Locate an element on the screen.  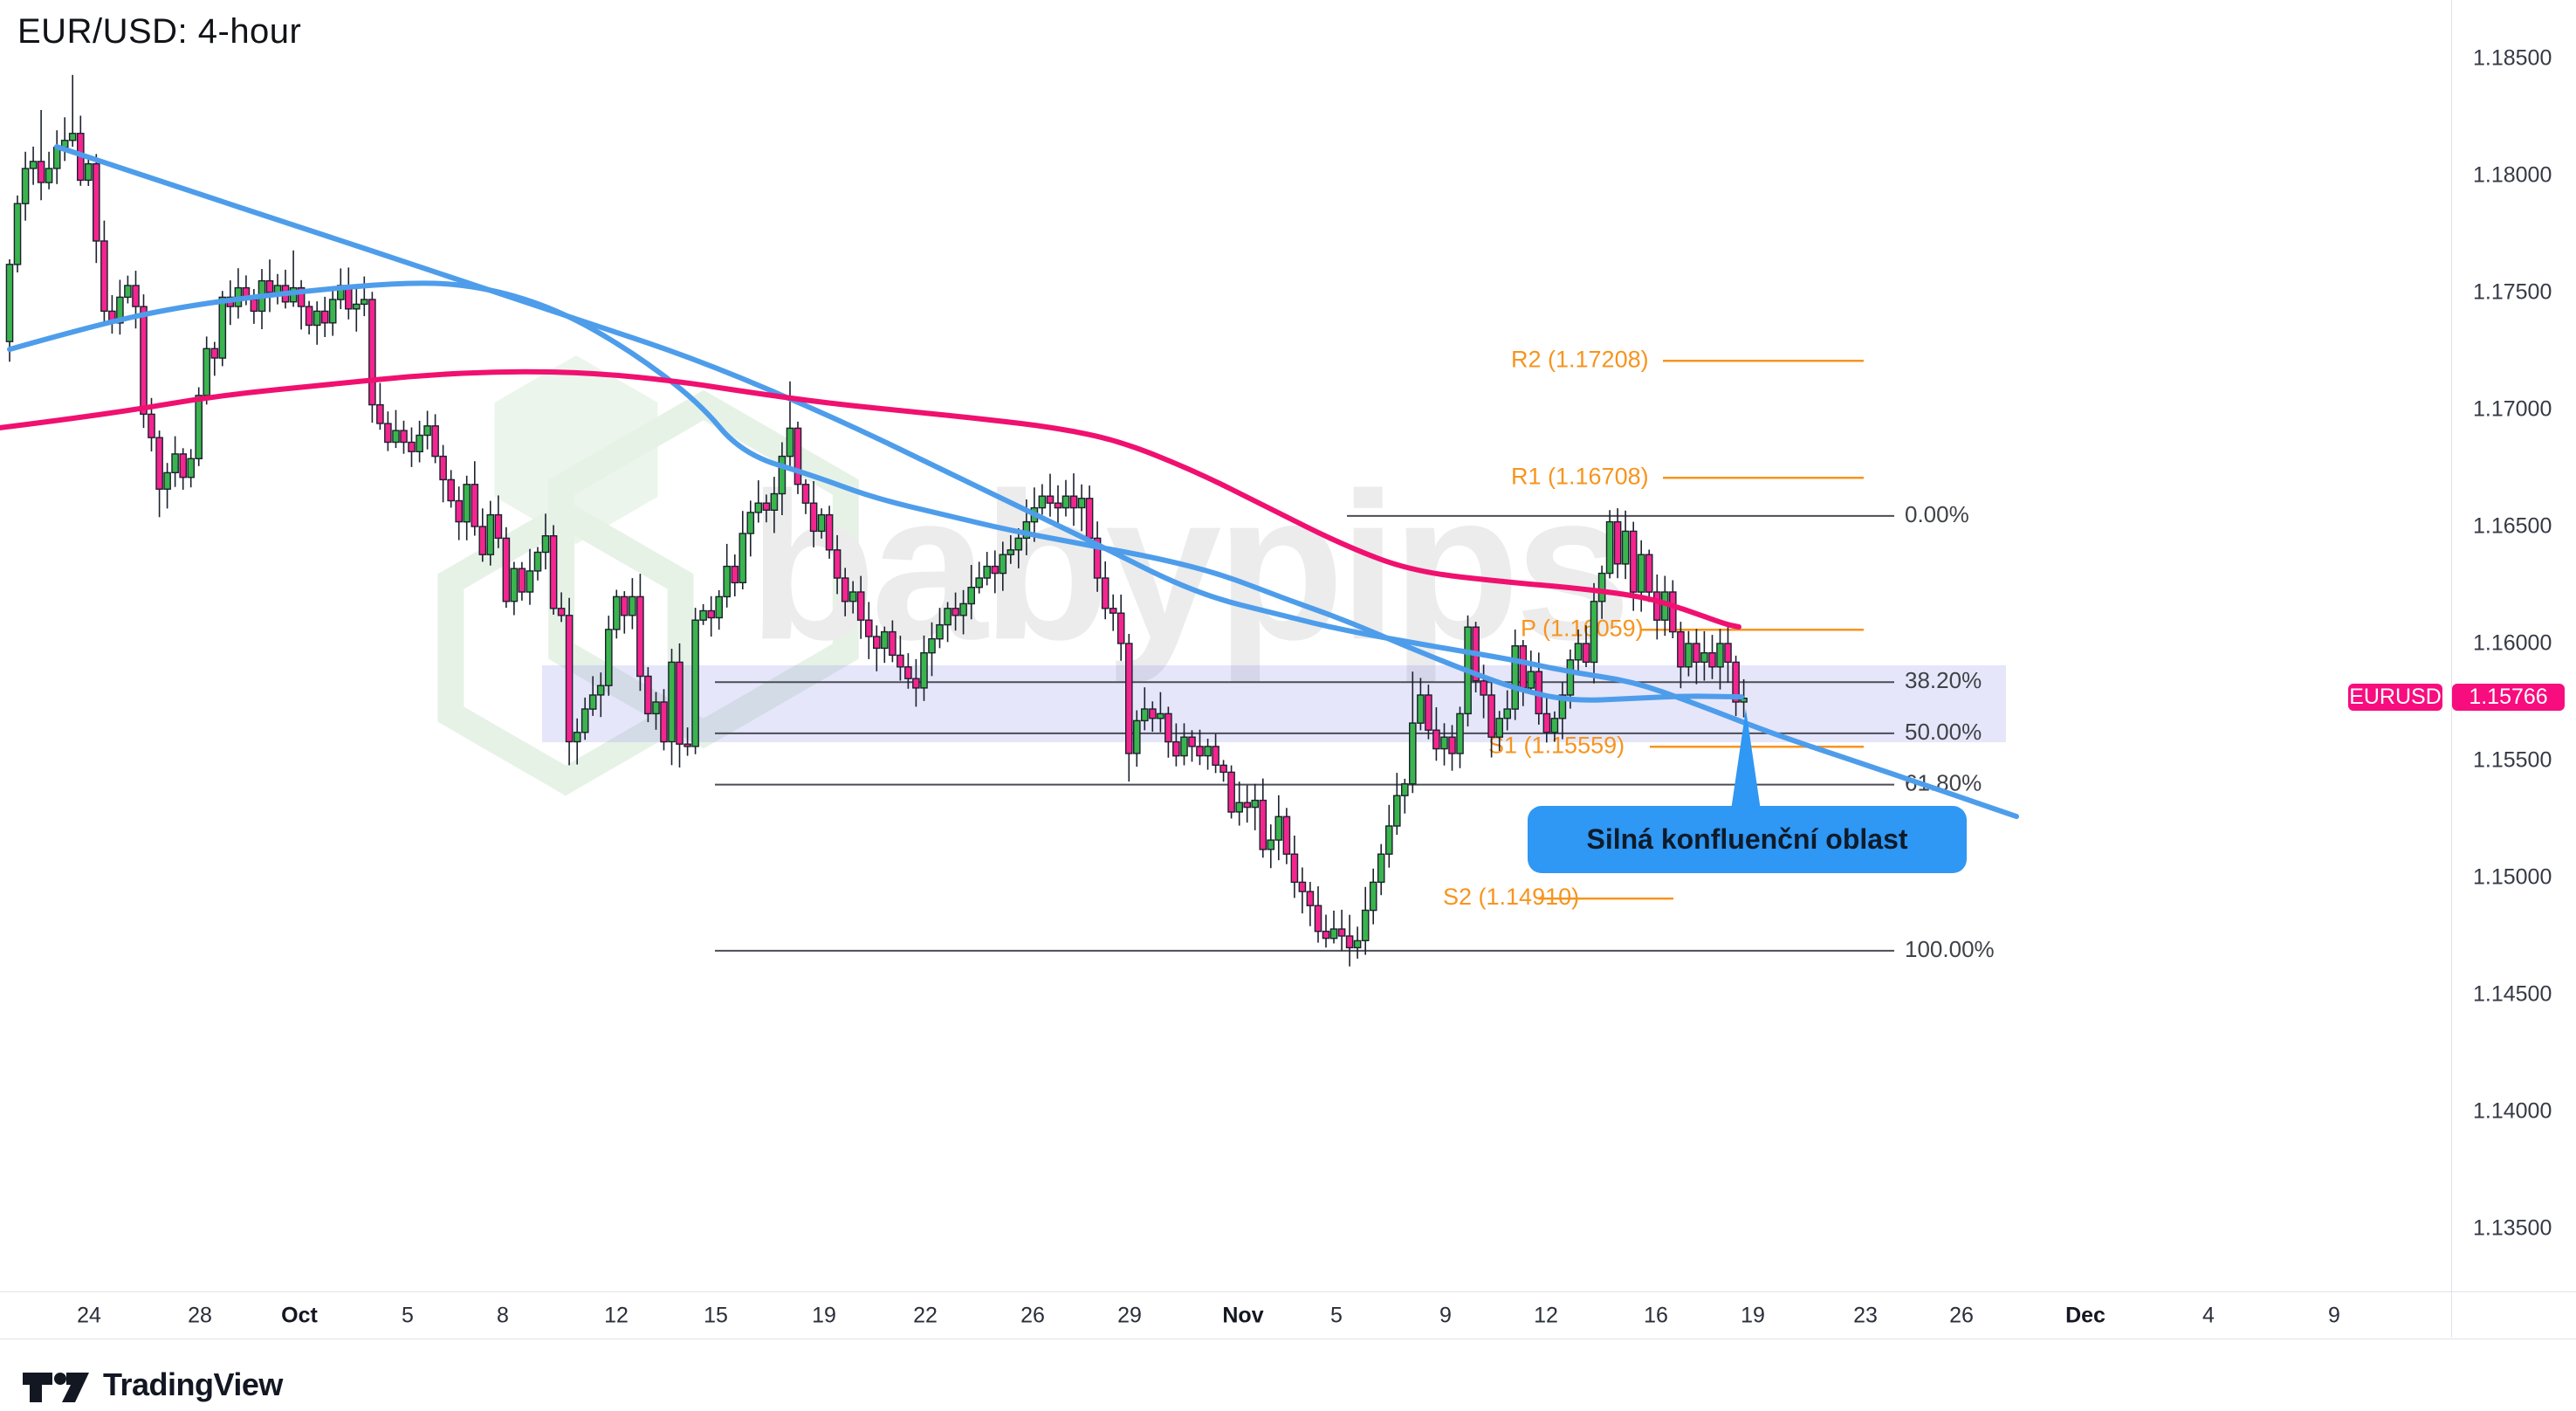
annotation-callout-pointer is located at coordinates (1746, 760).